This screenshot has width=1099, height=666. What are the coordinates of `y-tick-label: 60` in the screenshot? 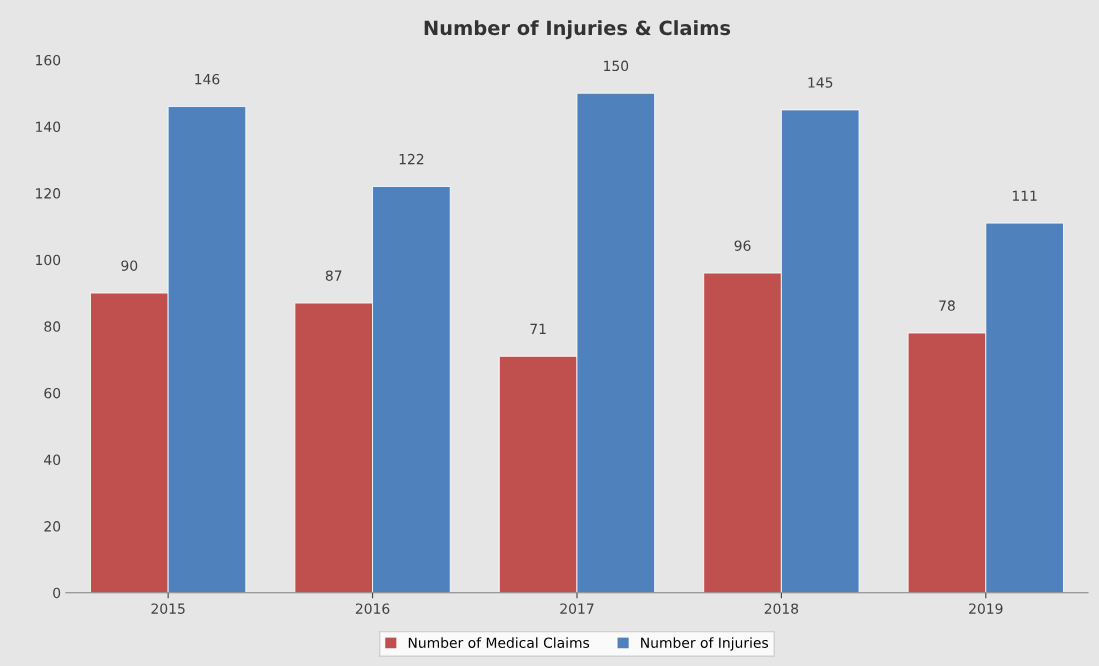 It's located at (52, 393).